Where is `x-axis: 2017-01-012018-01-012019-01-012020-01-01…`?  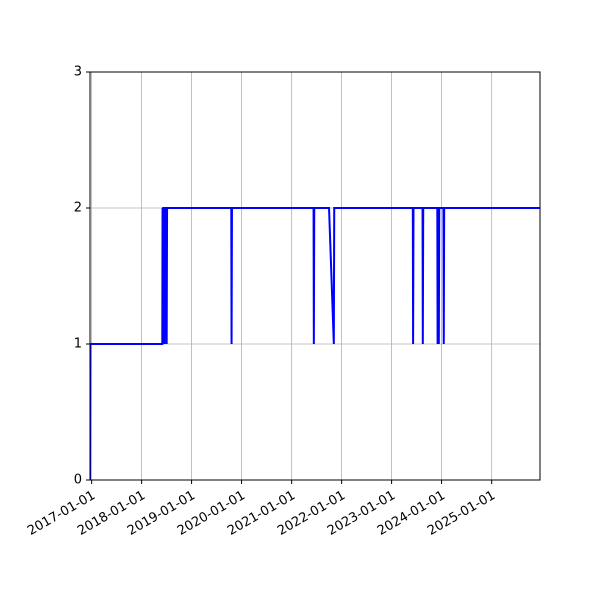
x-axis: 2017-01-012018-01-012019-01-012020-01-01… is located at coordinates (261, 509).